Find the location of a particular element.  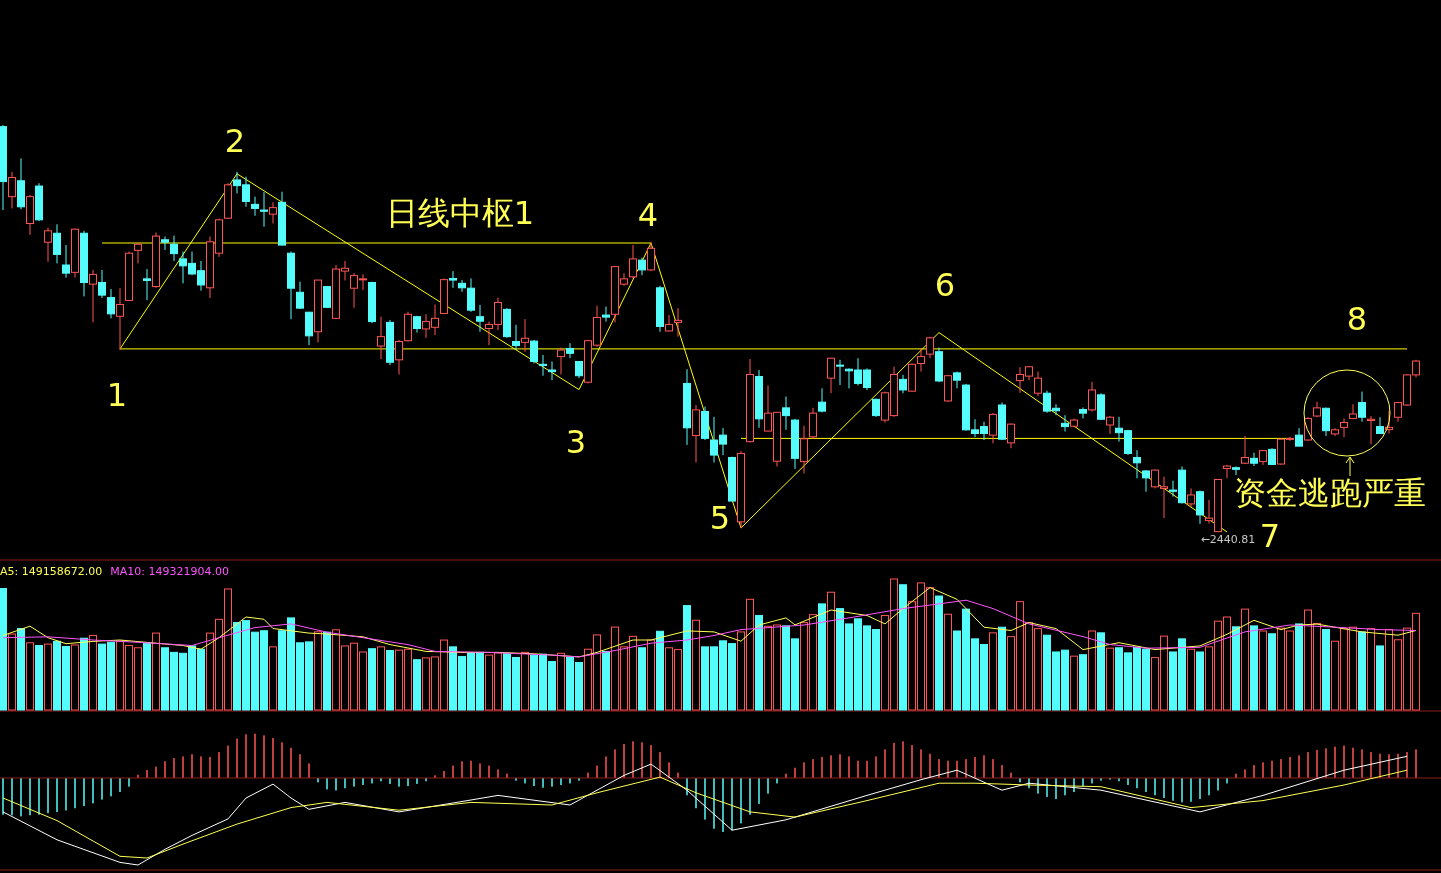

annotation: 日线中枢1 is located at coordinates (460, 213).